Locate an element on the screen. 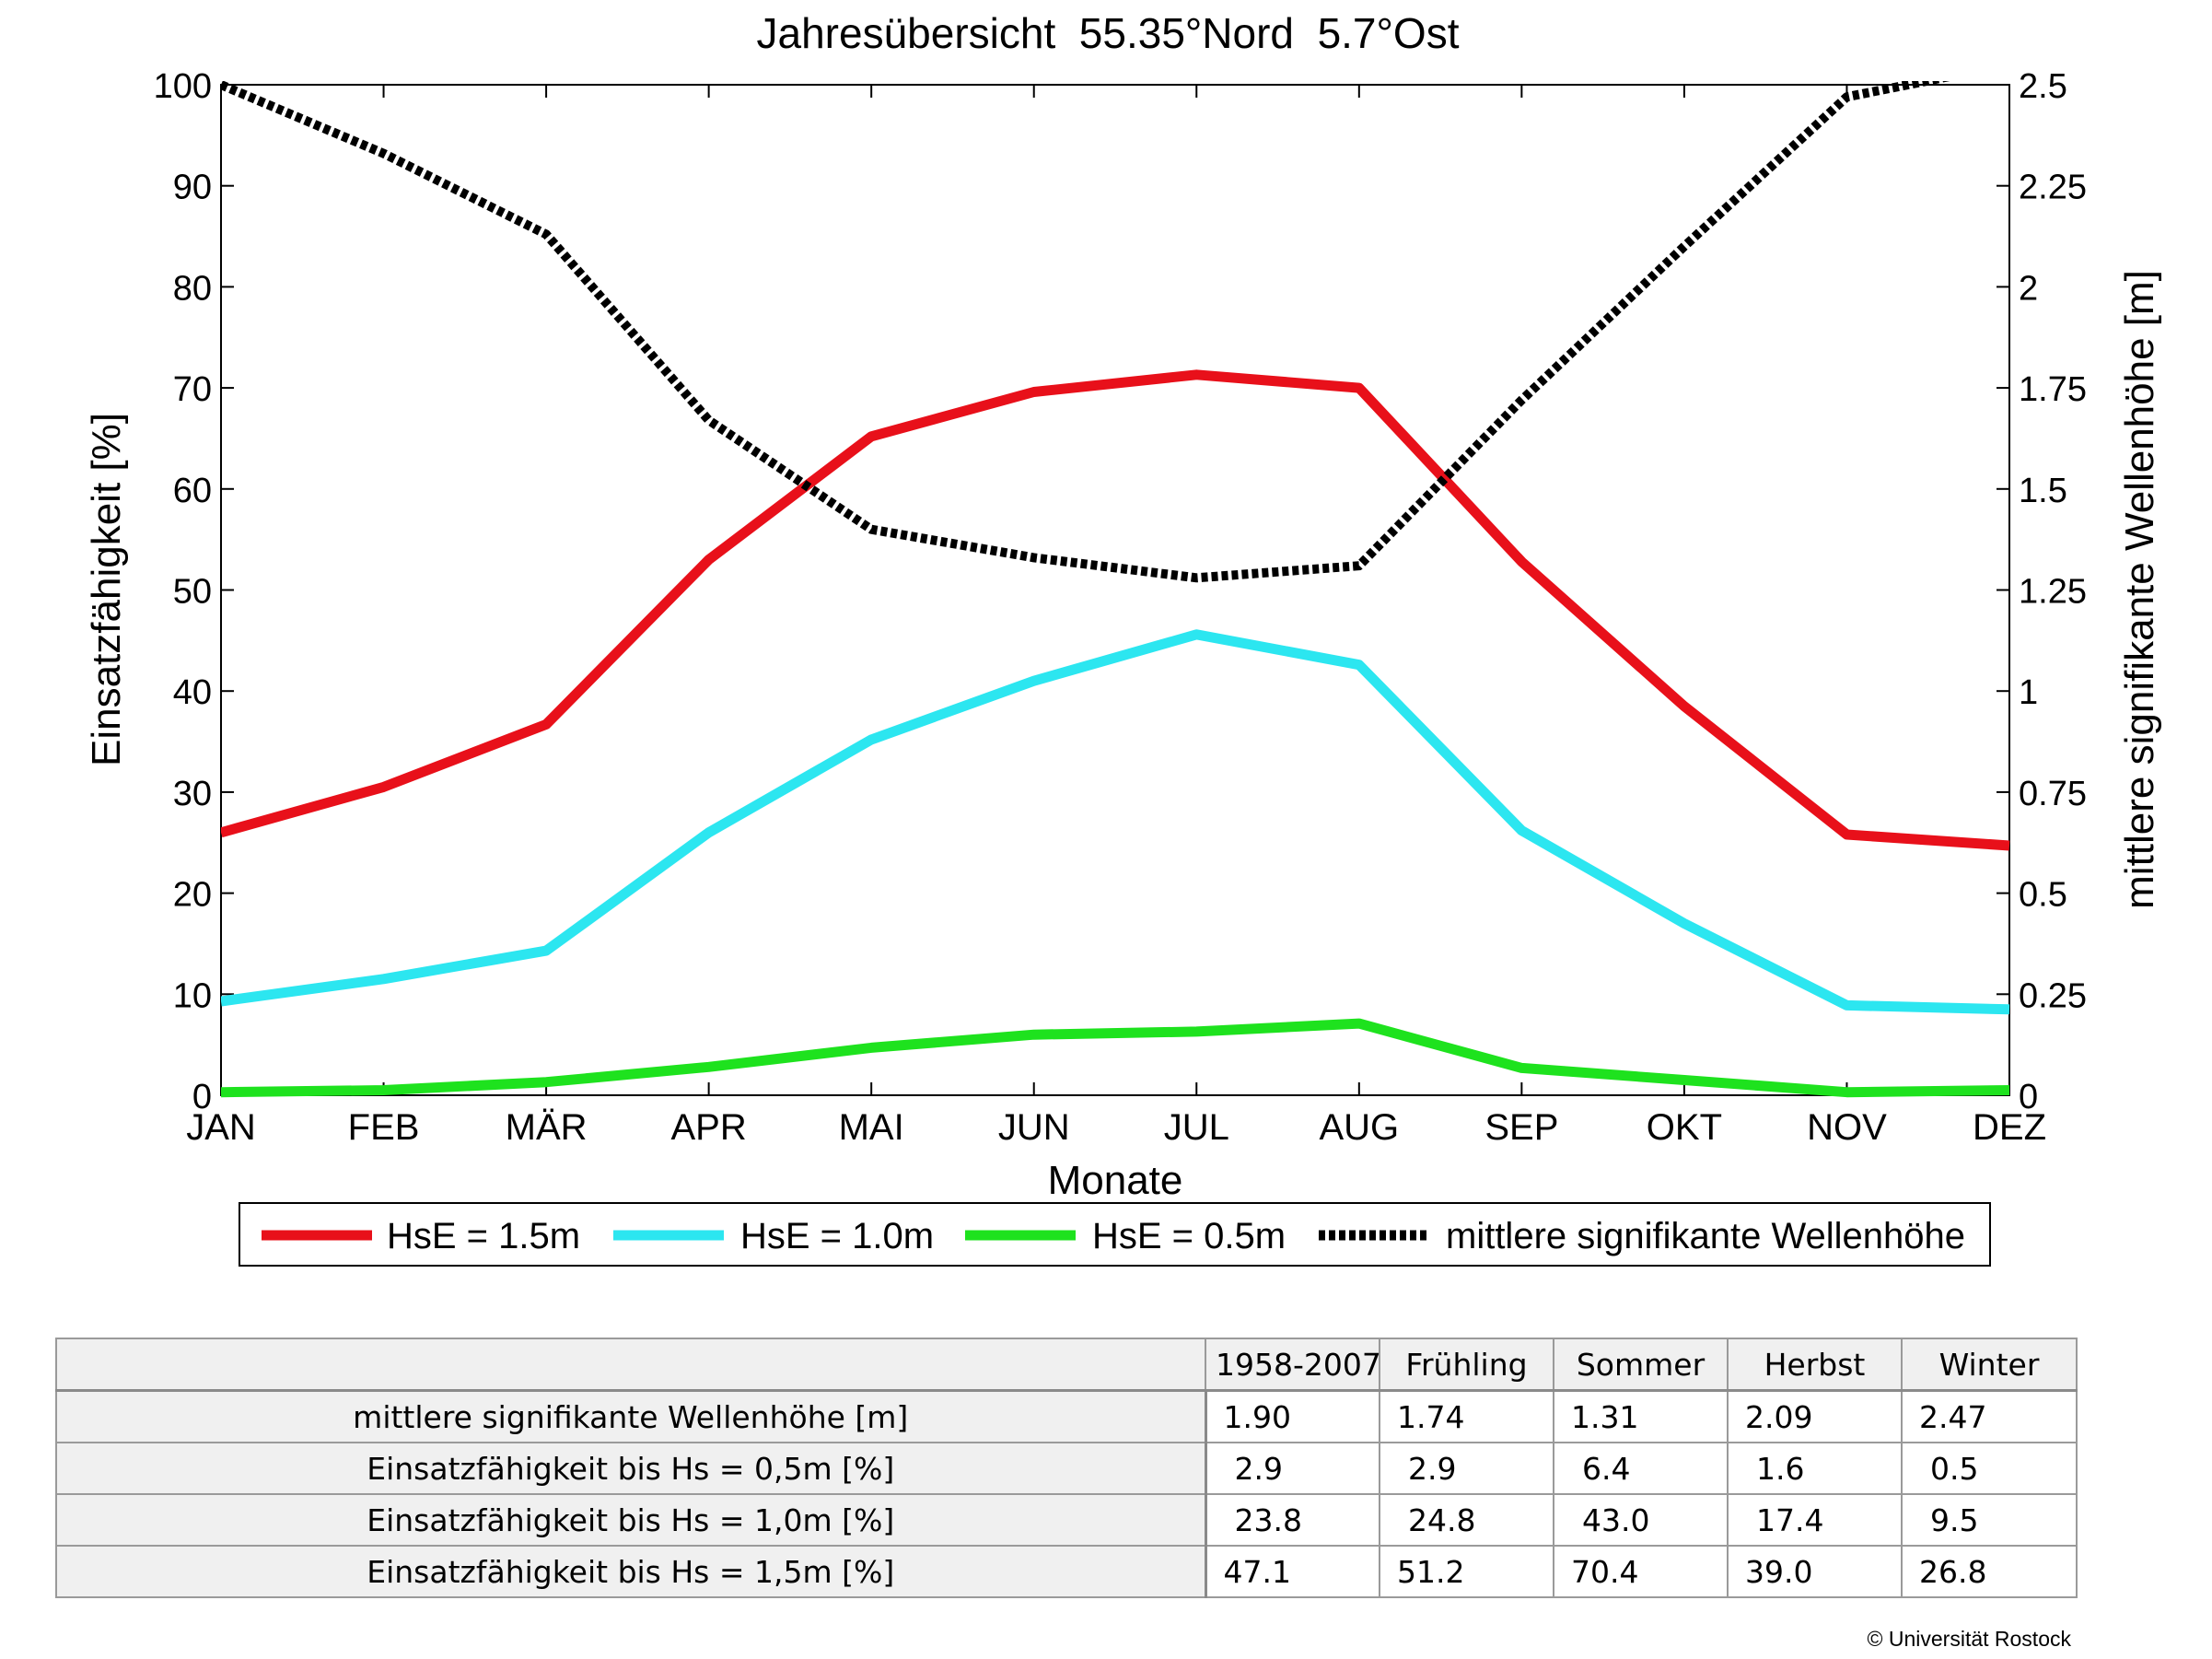 The height and width of the screenshot is (1659, 2212). table-cell: 2.09 is located at coordinates (1815, 1416).